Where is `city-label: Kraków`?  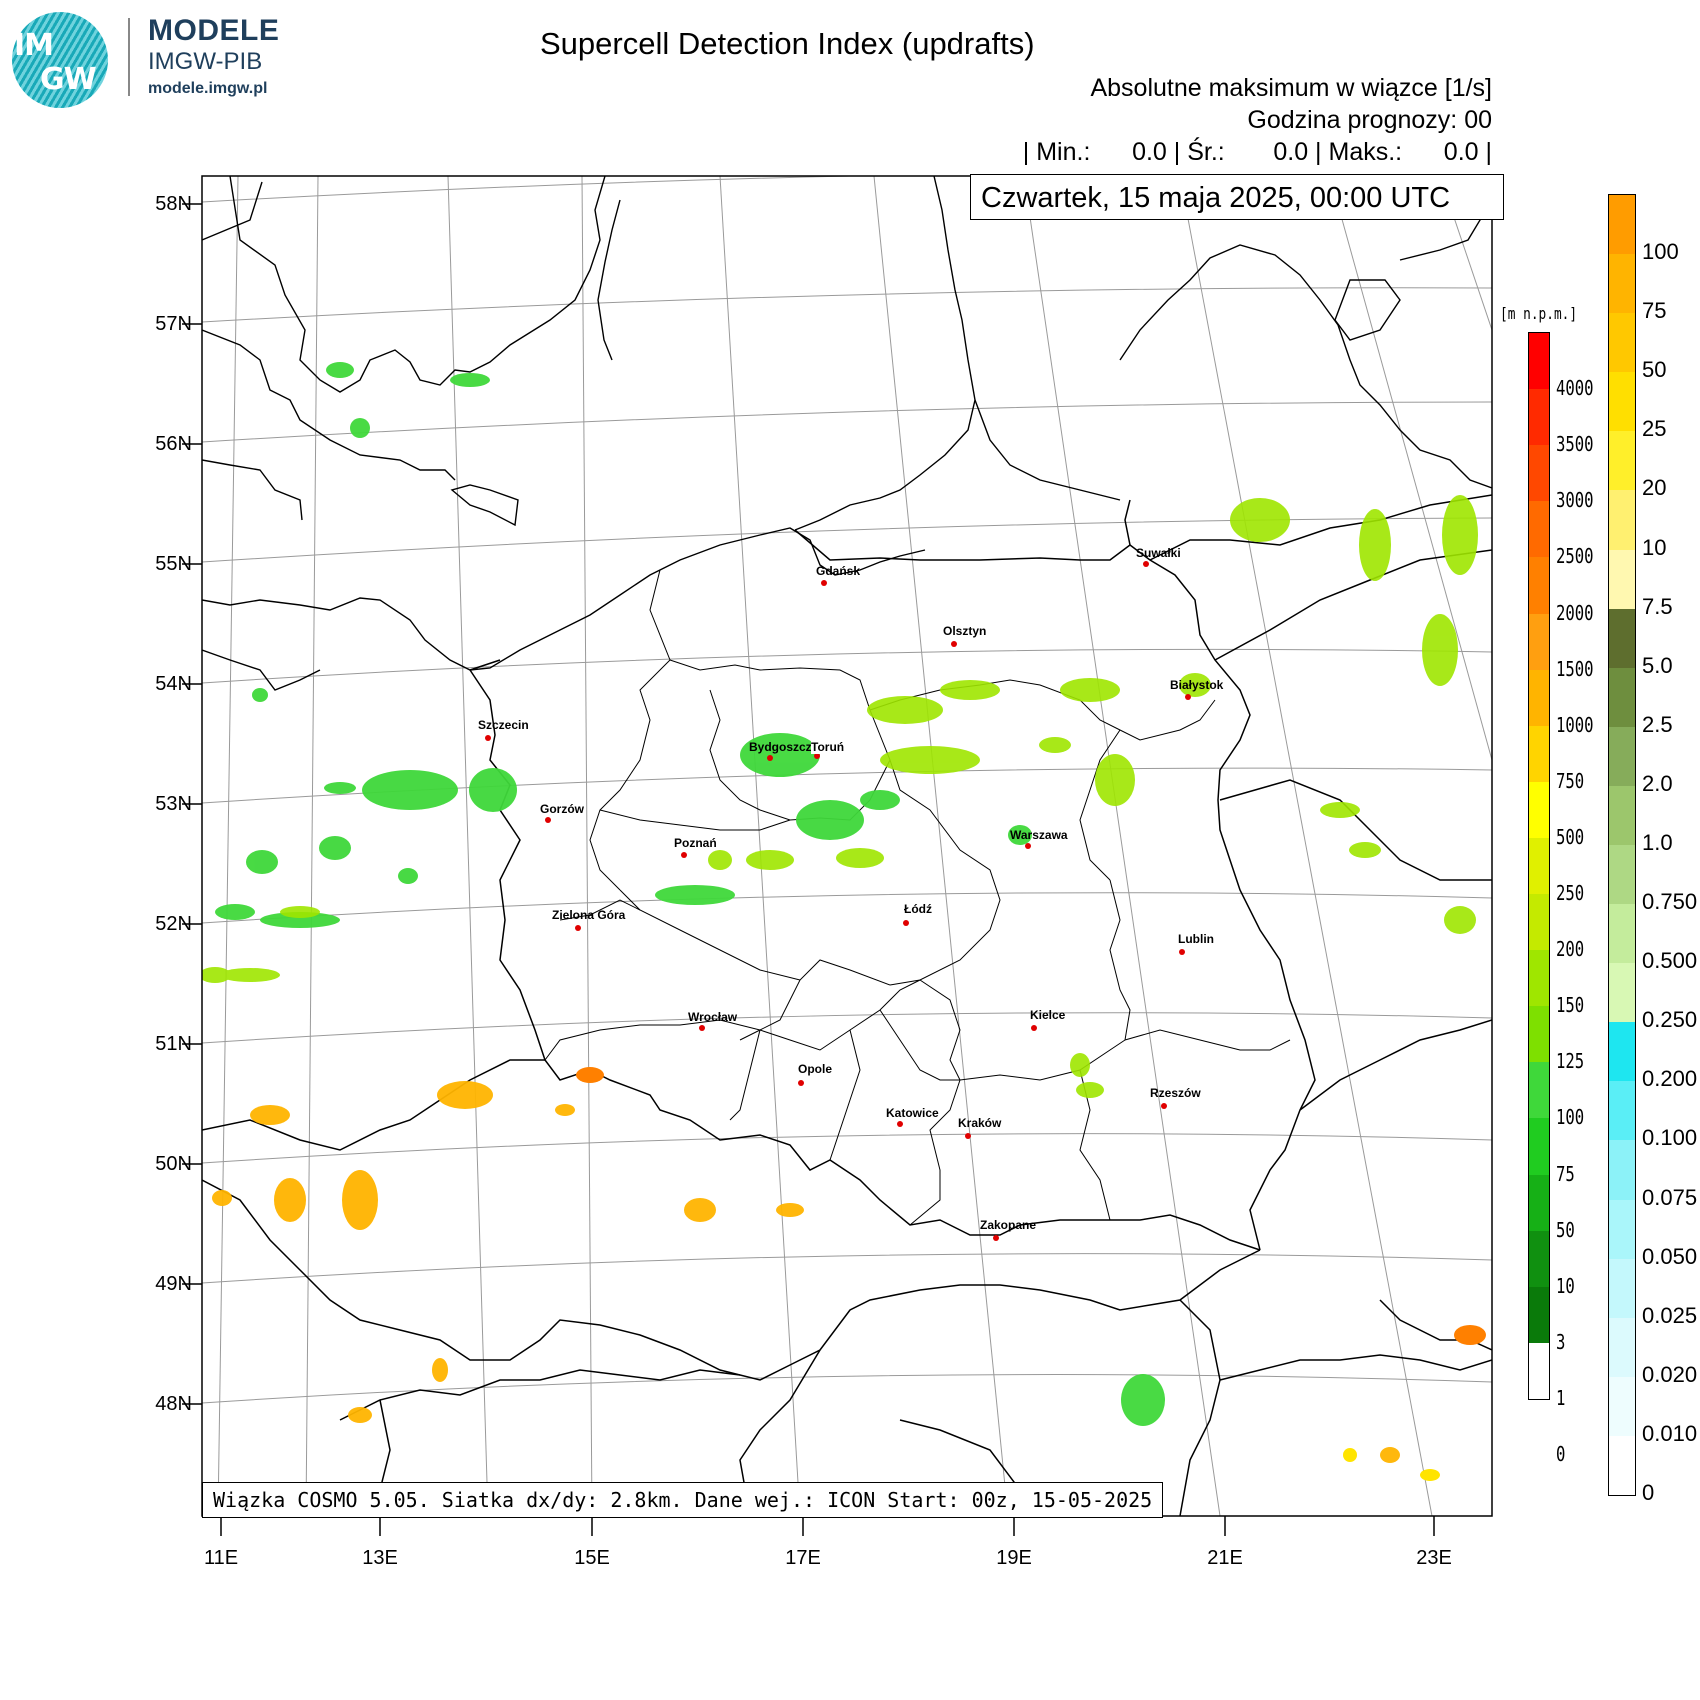 city-label: Kraków is located at coordinates (980, 1123).